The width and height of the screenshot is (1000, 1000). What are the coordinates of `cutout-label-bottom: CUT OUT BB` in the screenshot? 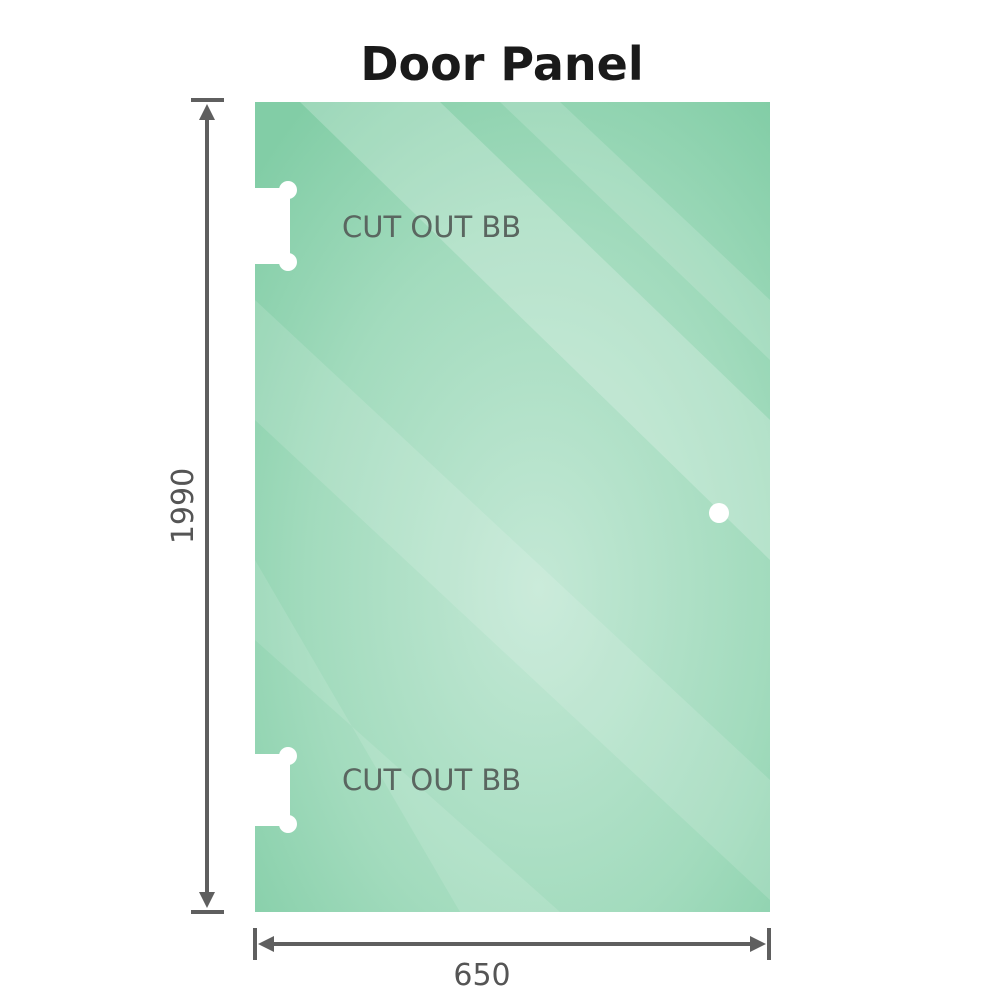 It's located at (431, 780).